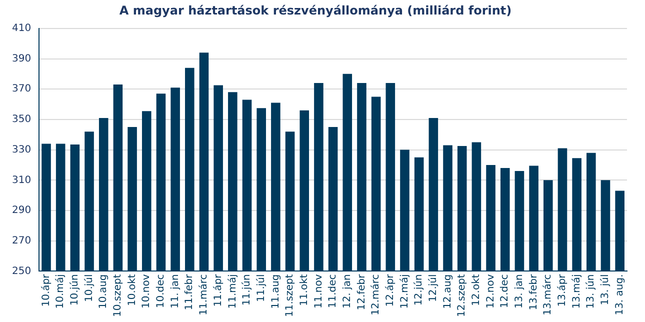  I want to click on x-tick-label: 11.okt, so click(304, 290).